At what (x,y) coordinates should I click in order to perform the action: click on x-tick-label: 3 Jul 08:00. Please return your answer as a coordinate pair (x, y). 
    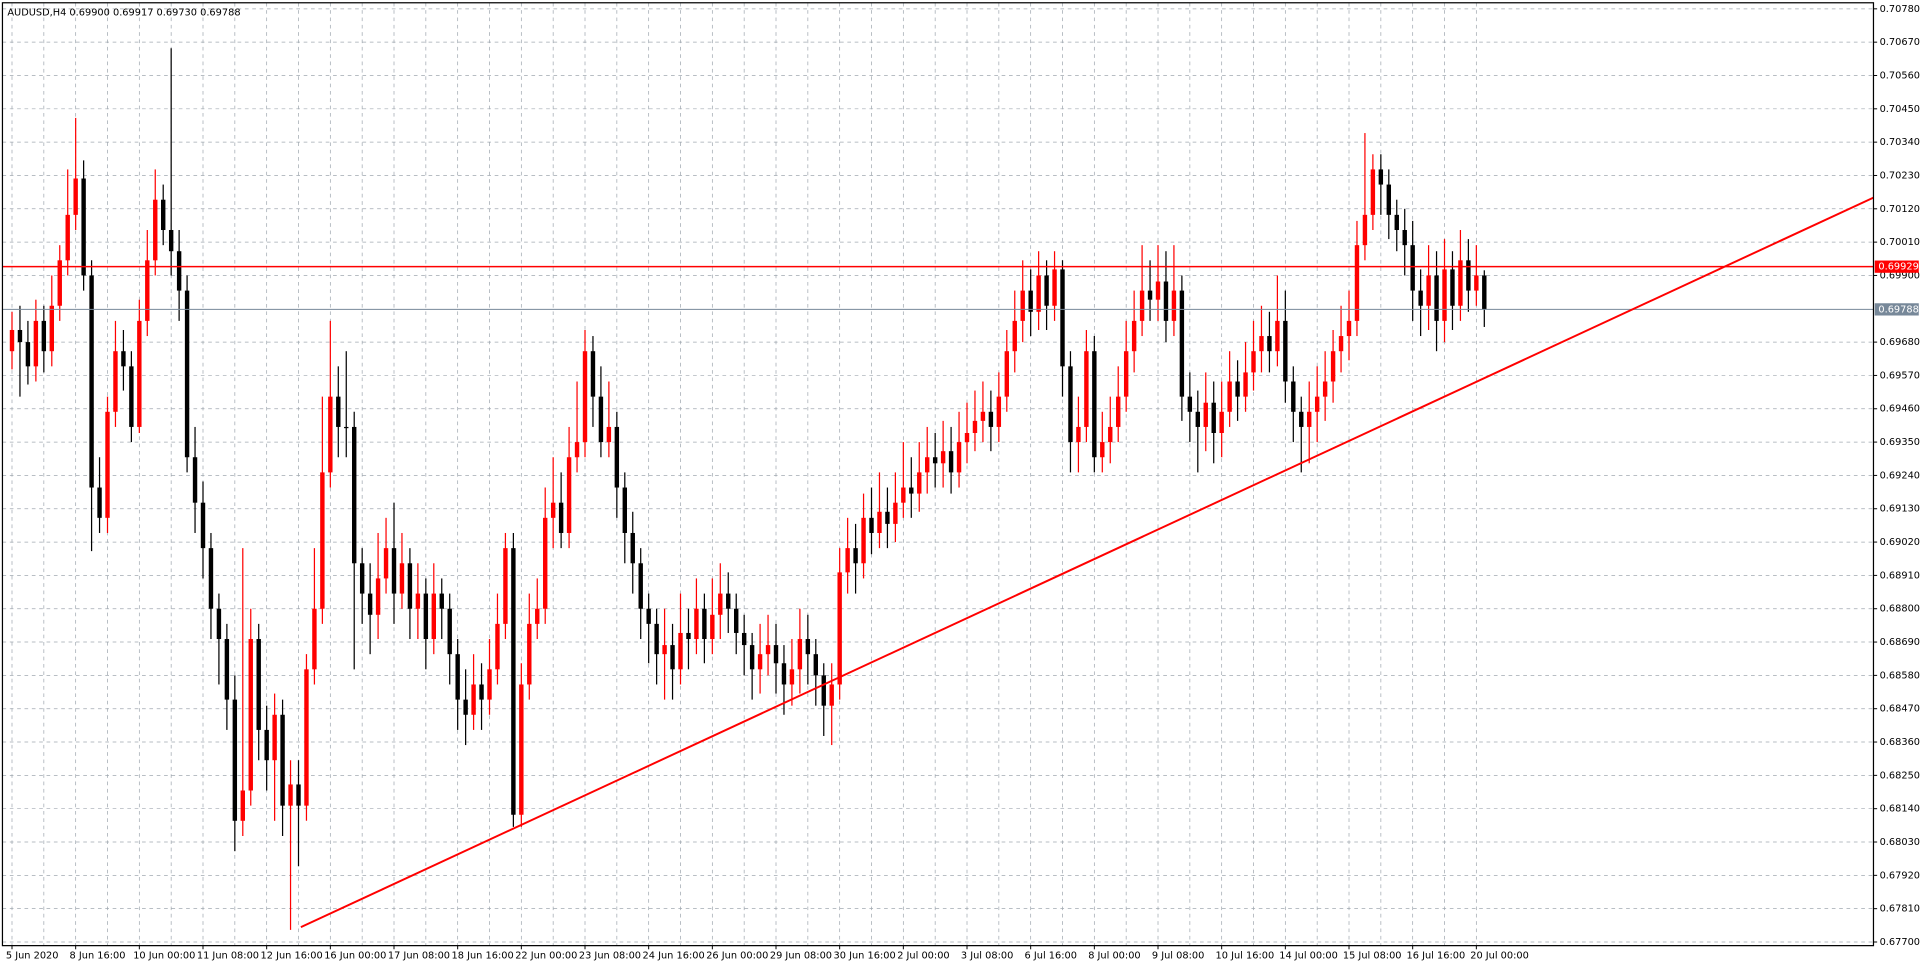
    Looking at the image, I should click on (987, 955).